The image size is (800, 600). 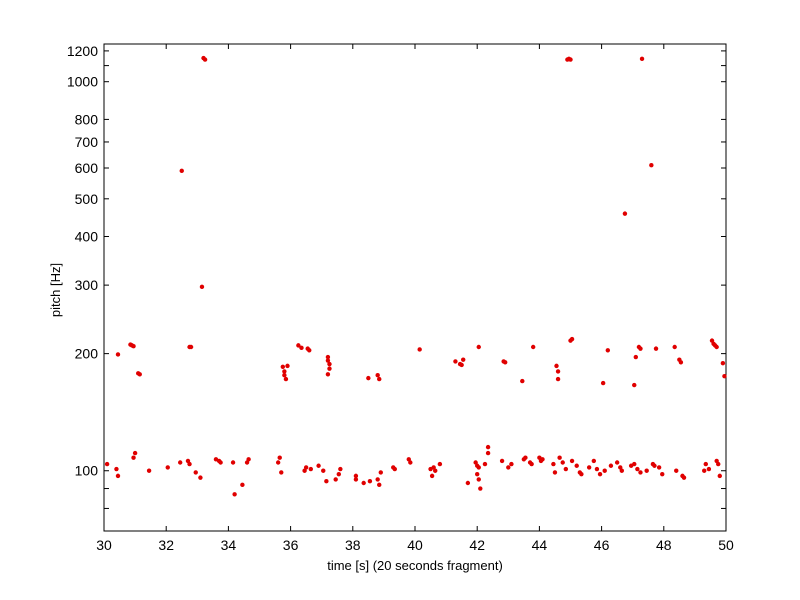 What do you see at coordinates (87, 354) in the screenshot?
I see `y-tick-label: 200` at bounding box center [87, 354].